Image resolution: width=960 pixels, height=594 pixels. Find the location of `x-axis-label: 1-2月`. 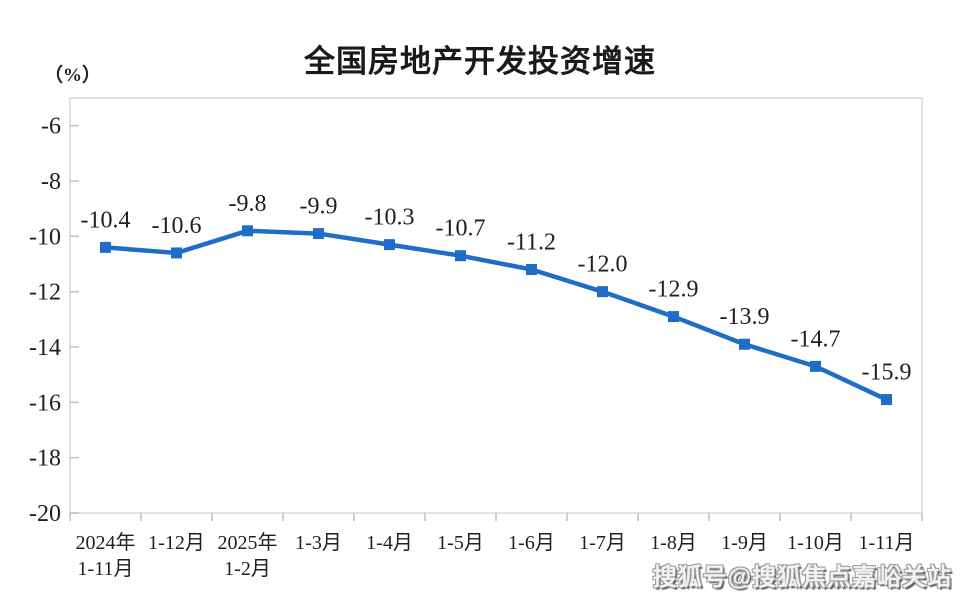

x-axis-label: 1-2月 is located at coordinates (247, 569).